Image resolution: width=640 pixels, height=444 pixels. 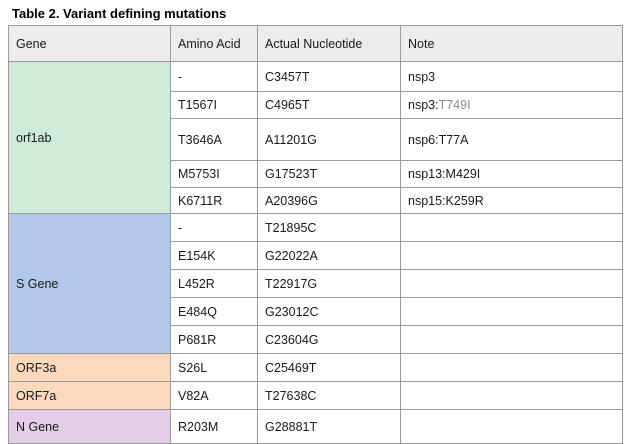 I want to click on nucleotide-cell: C3457T, so click(x=329, y=76).